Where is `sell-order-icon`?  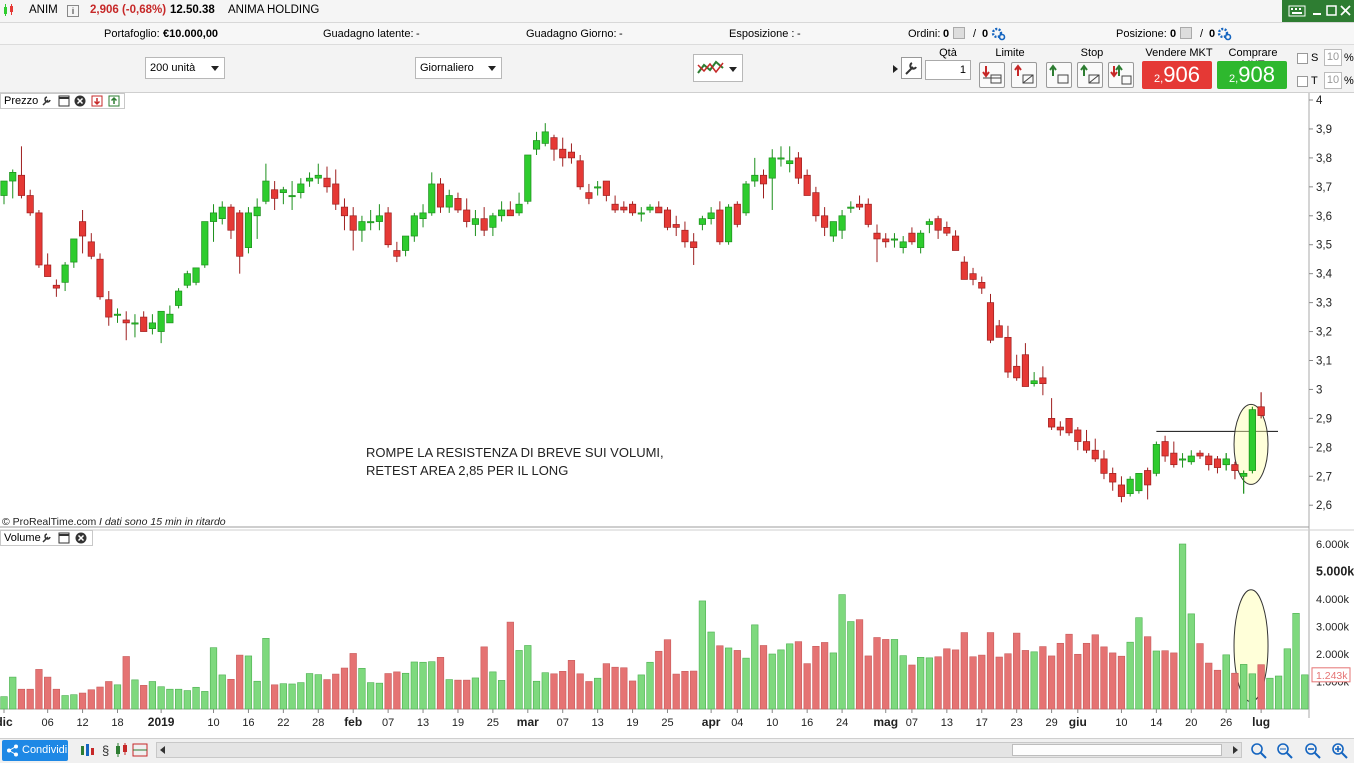
sell-order-icon is located at coordinates (97, 101).